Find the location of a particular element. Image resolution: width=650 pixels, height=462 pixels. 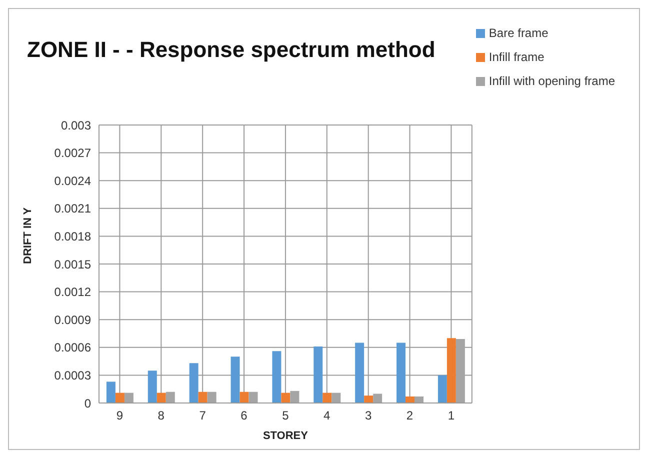

legend-label: Infill with opening frame is located at coordinates (551, 81).